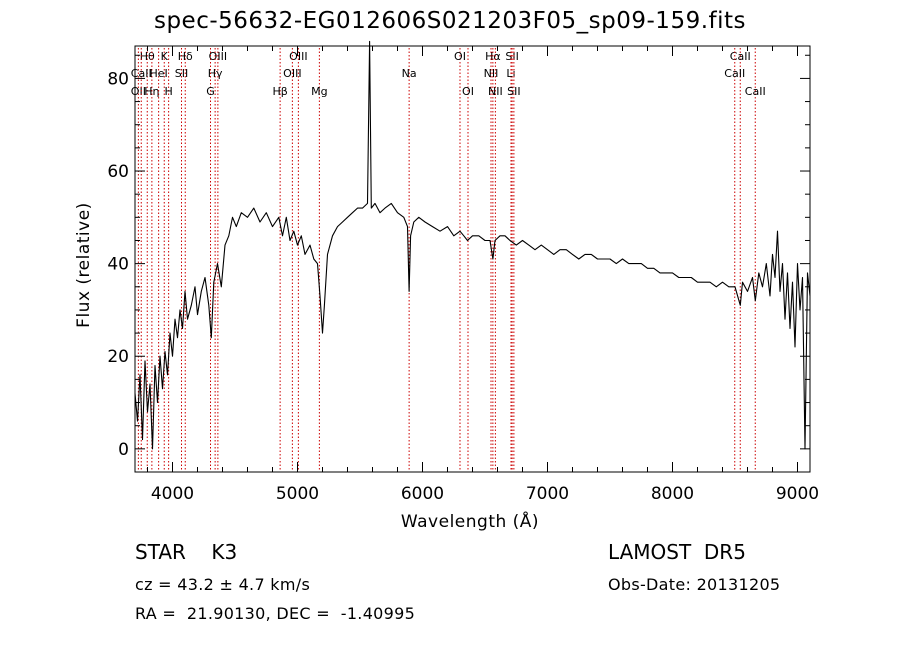 The height and width of the screenshot is (649, 900). Describe the element at coordinates (298, 56) in the screenshot. I see `line-label-12: OIII` at that location.